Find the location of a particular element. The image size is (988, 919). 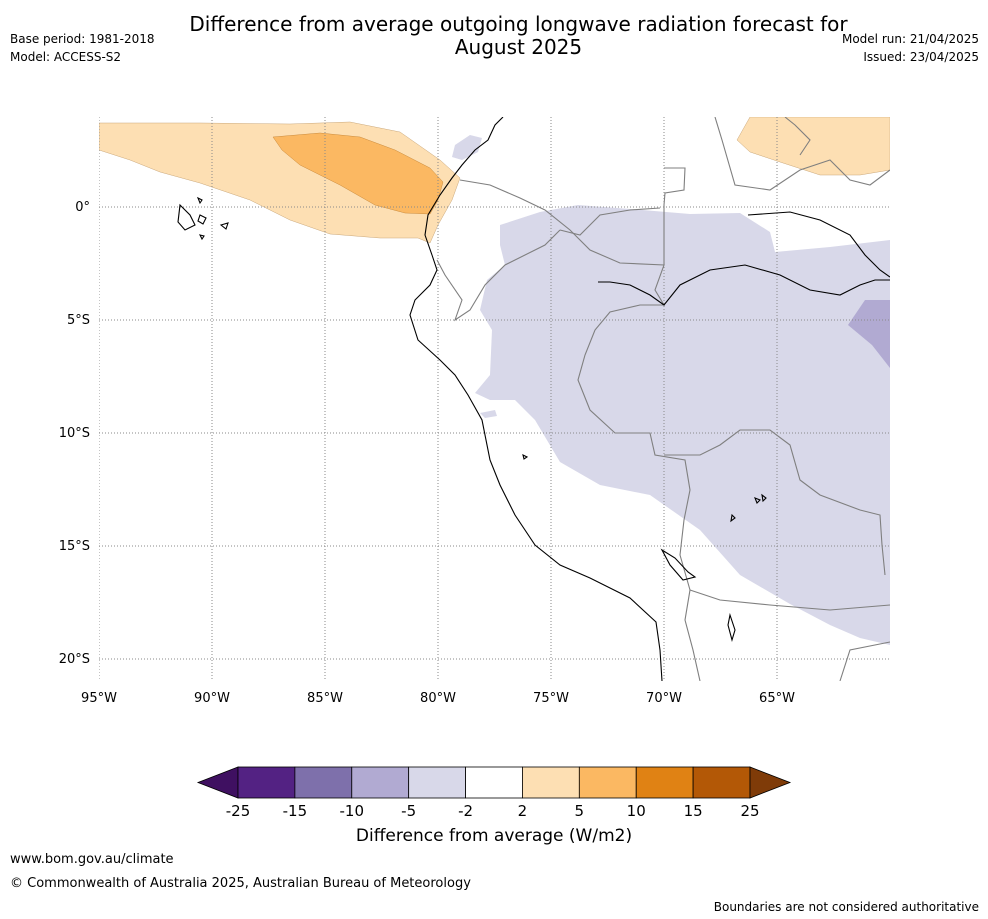

latitude-label: 5°S is located at coordinates (78, 320).